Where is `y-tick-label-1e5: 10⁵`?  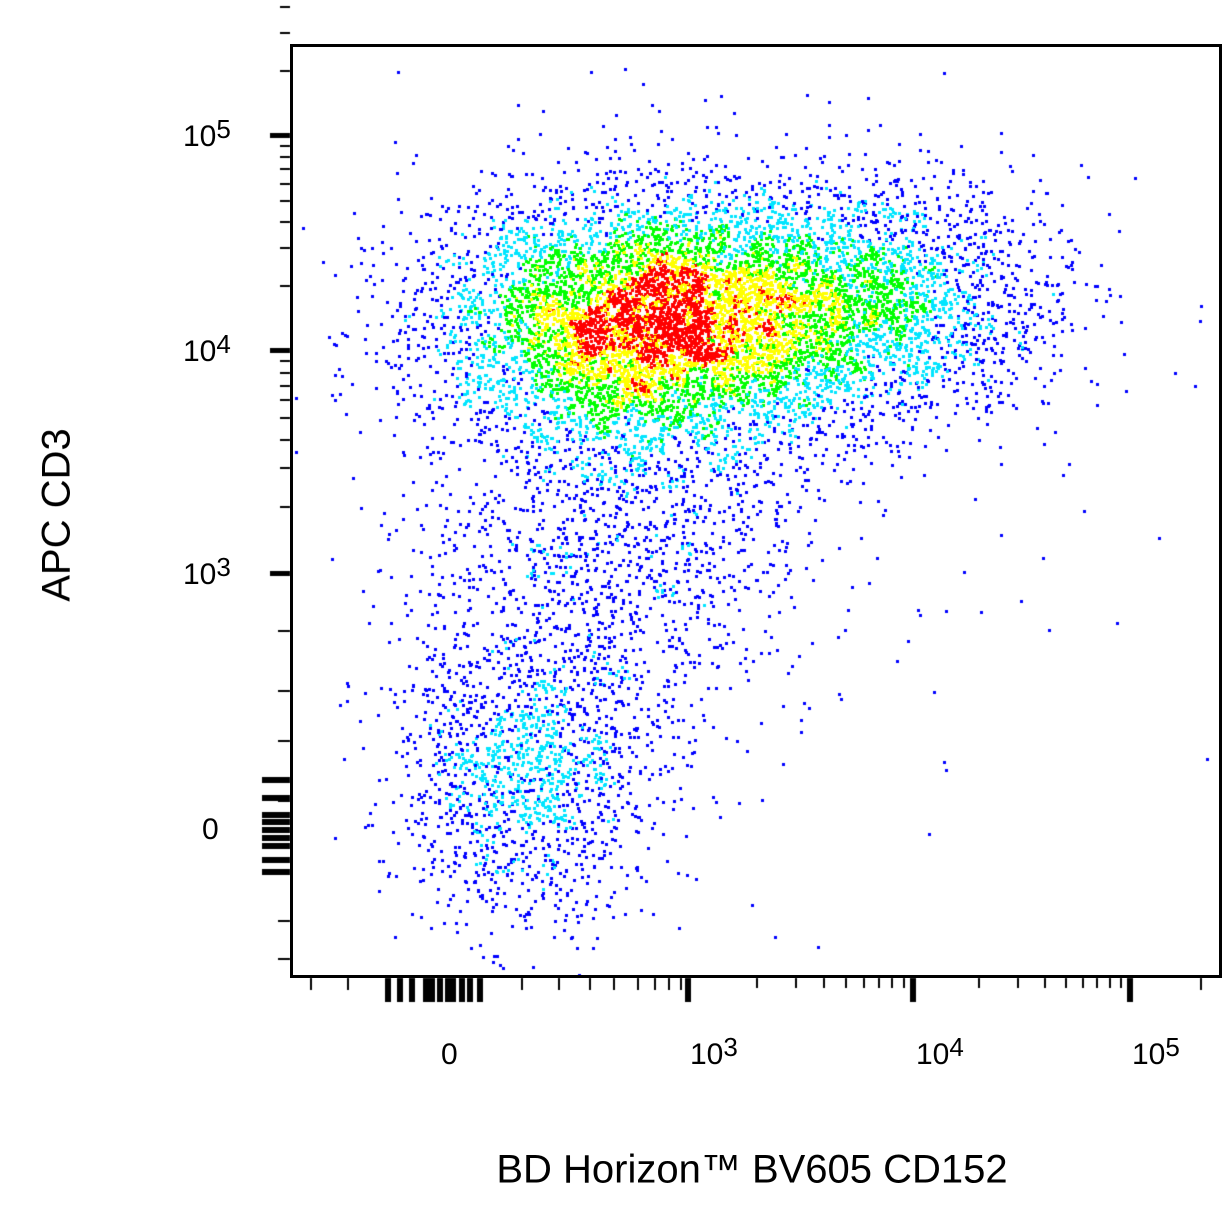 y-tick-label-1e5: 10⁵ is located at coordinates (207, 133).